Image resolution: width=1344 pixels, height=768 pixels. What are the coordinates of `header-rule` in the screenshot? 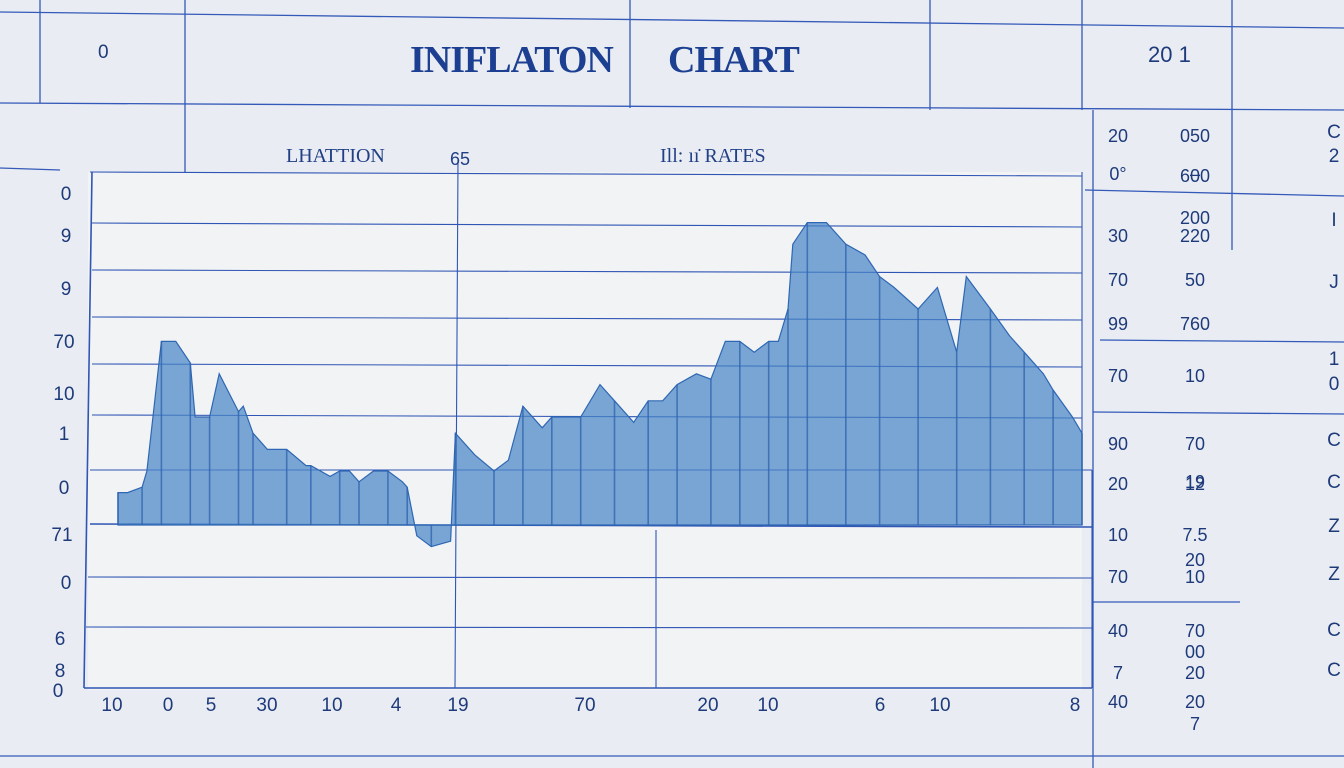 It's located at (672, 106).